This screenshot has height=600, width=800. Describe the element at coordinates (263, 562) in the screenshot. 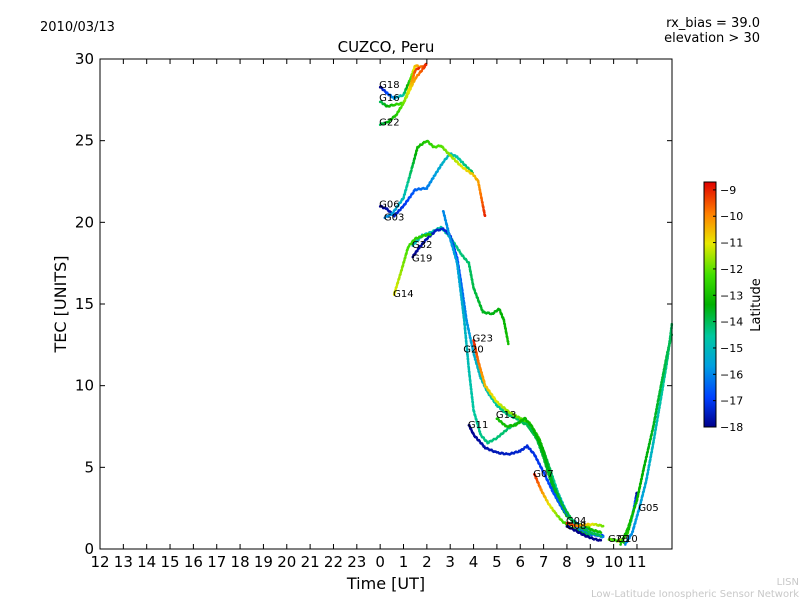

I see `x-tick-label: 19` at that location.